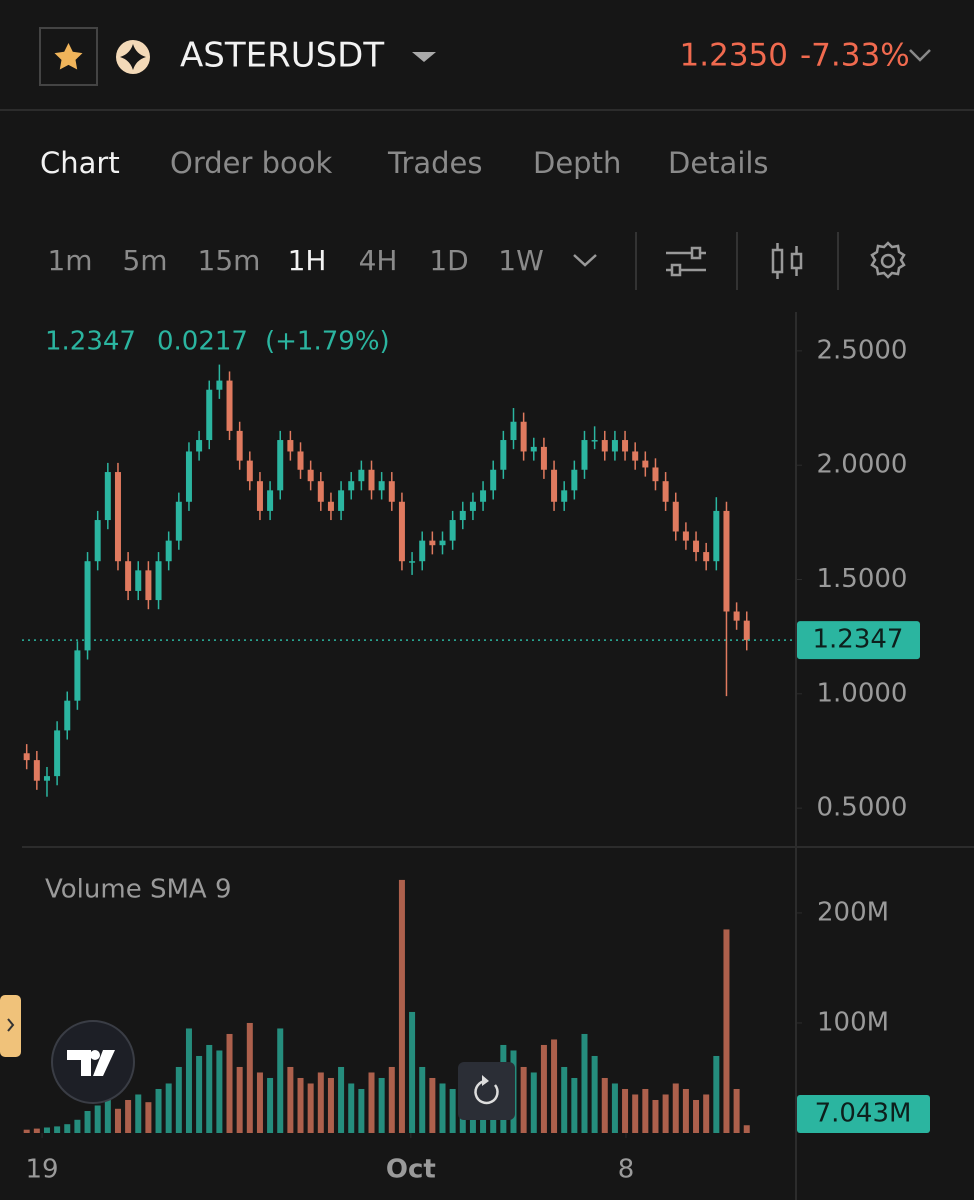  Describe the element at coordinates (435, 163) in the screenshot. I see `tab: Trades` at that location.